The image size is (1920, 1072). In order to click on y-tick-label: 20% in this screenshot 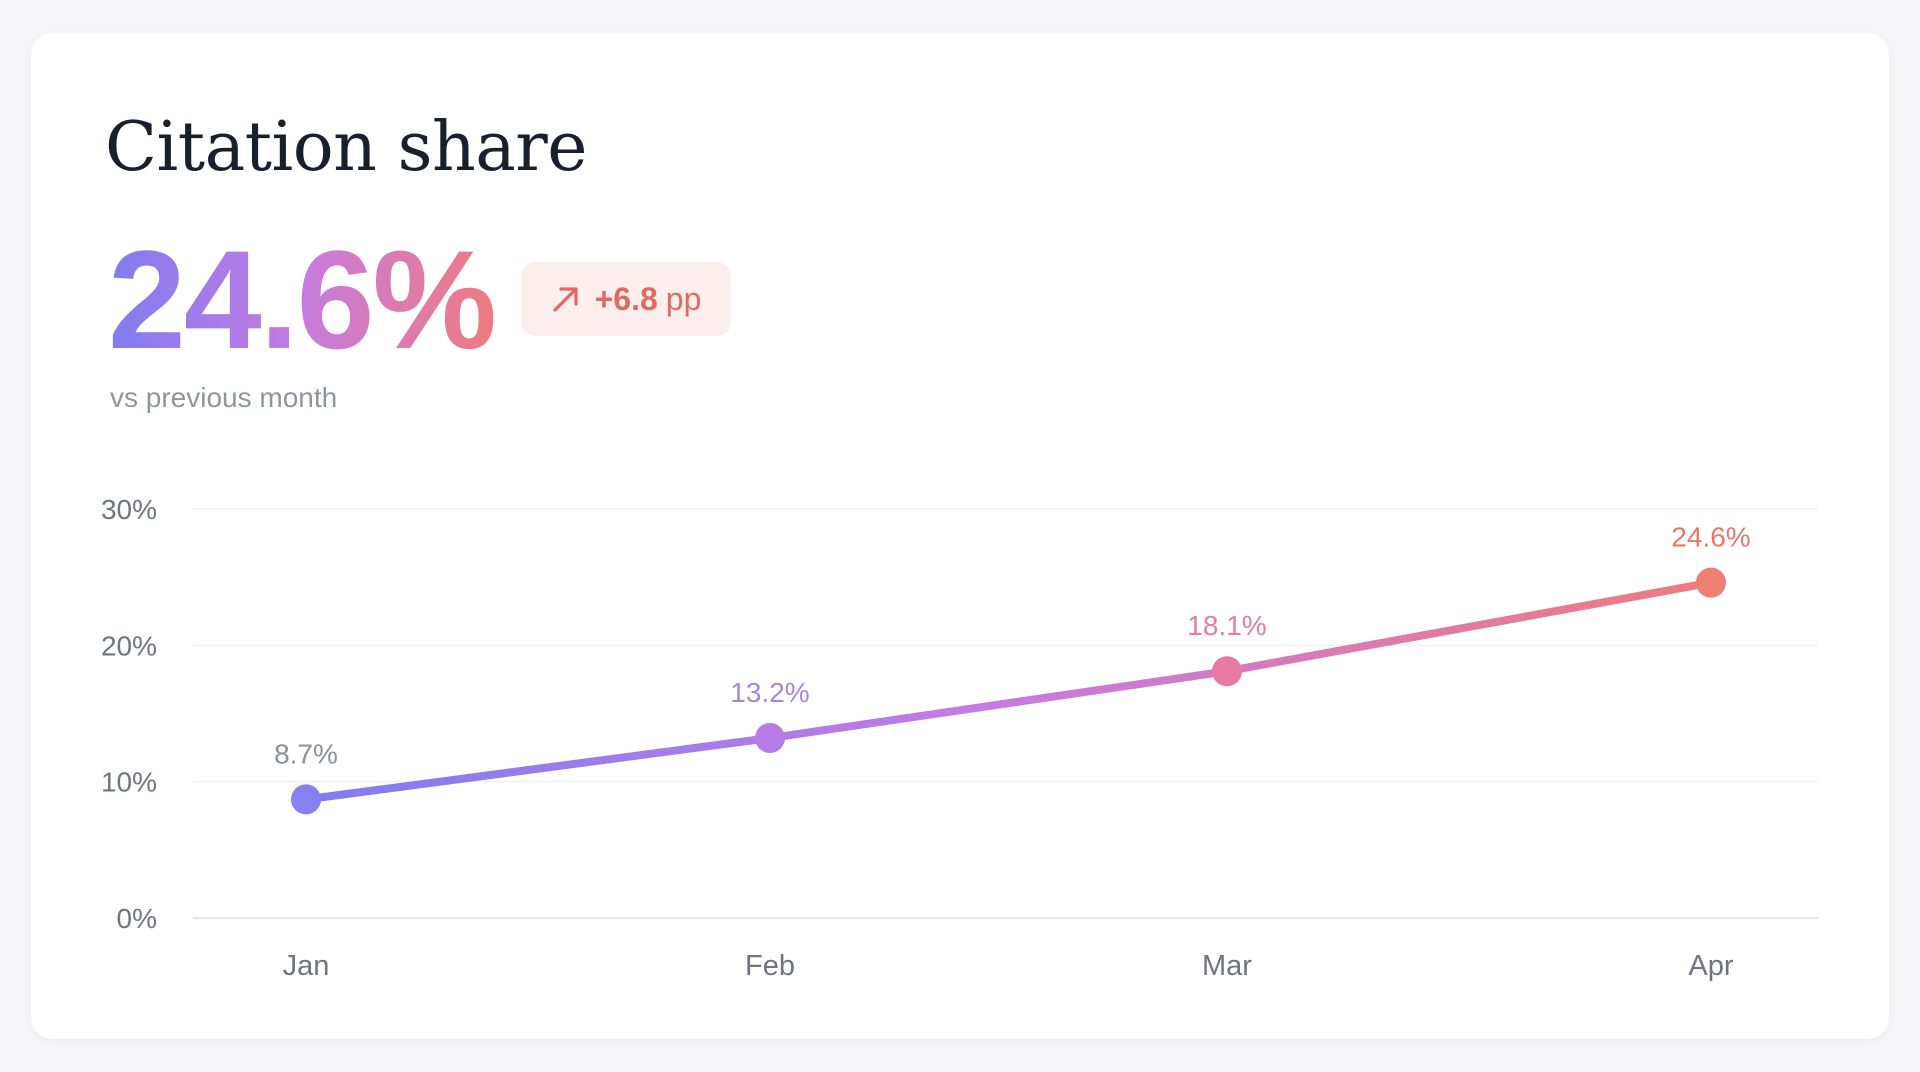, I will do `click(129, 645)`.